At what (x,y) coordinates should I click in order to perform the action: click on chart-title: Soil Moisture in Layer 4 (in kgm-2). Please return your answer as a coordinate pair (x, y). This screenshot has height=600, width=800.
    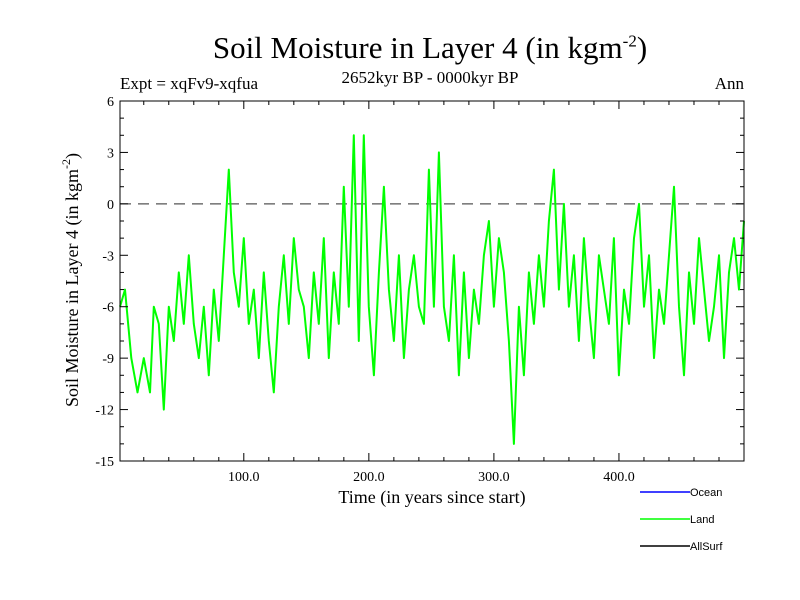
    Looking at the image, I should click on (430, 47).